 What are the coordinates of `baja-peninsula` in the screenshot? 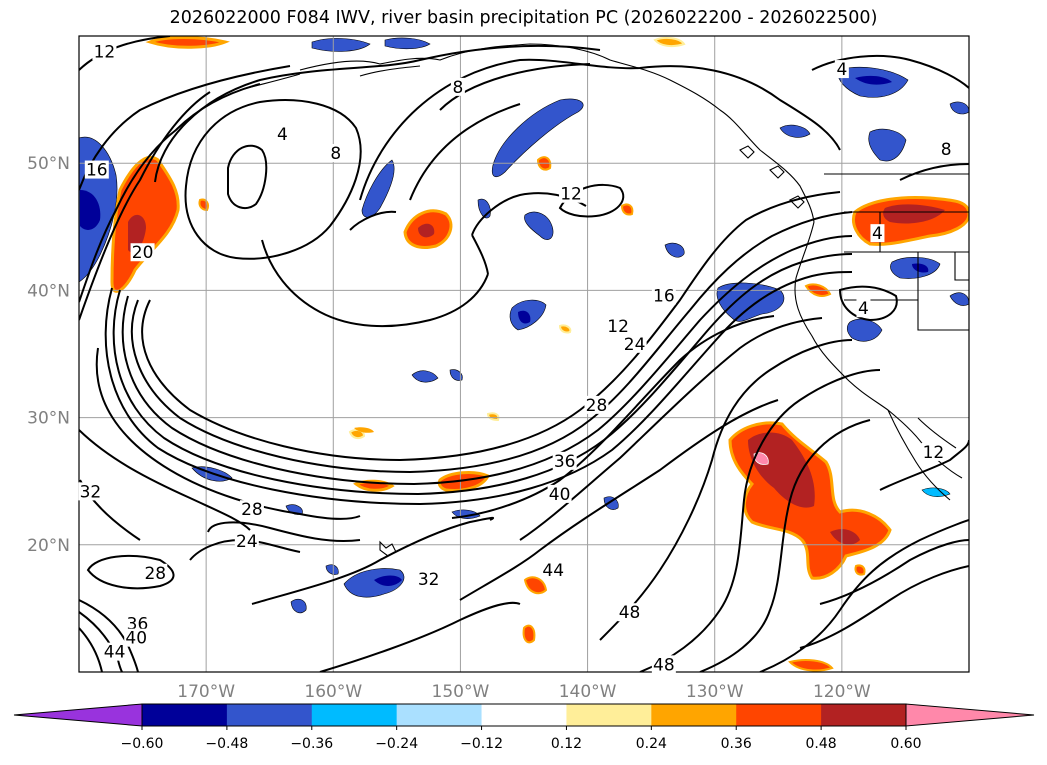 It's located at (922, 455).